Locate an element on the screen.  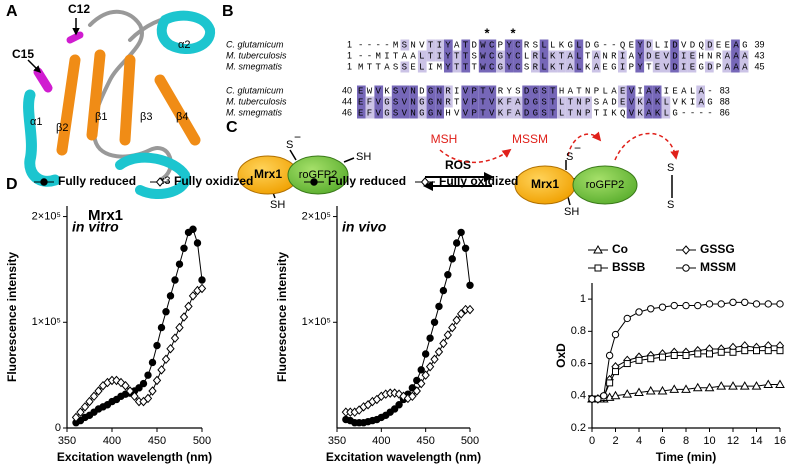
element-label: α2 is located at coordinates (184, 45).